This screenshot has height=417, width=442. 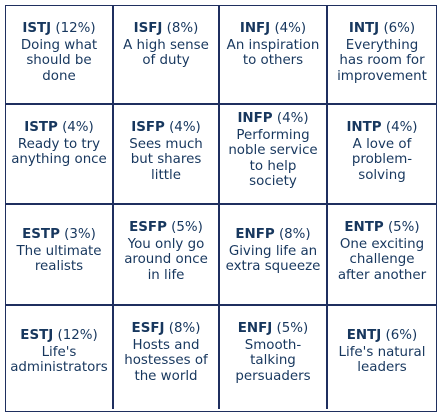 I want to click on type-description: Everything has room for improvement, so click(x=382, y=60).